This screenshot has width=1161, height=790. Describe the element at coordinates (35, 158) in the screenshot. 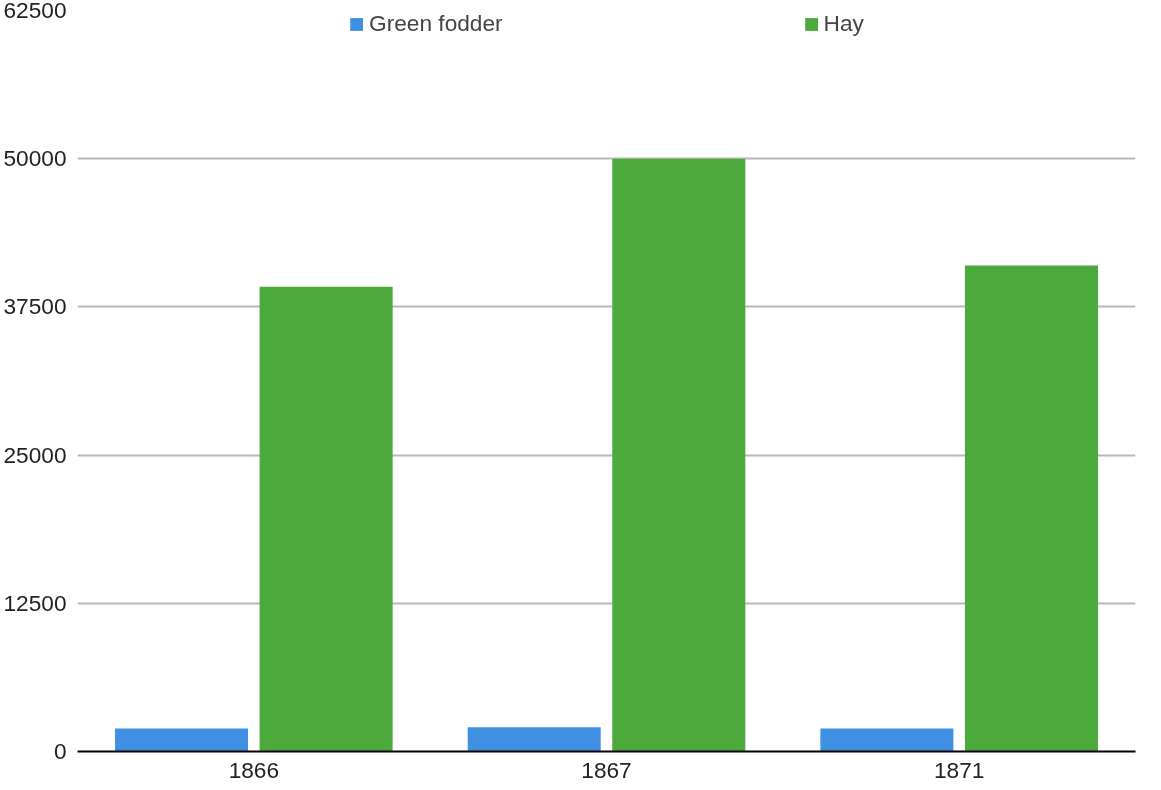

I see `y-tick-label: 50000` at that location.